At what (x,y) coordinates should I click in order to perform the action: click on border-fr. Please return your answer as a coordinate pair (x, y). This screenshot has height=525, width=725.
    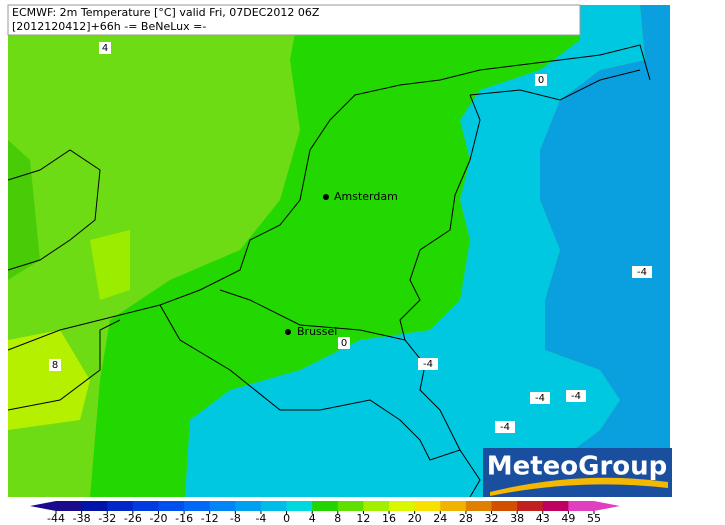
    Looking at the image, I should click on (64, 365).